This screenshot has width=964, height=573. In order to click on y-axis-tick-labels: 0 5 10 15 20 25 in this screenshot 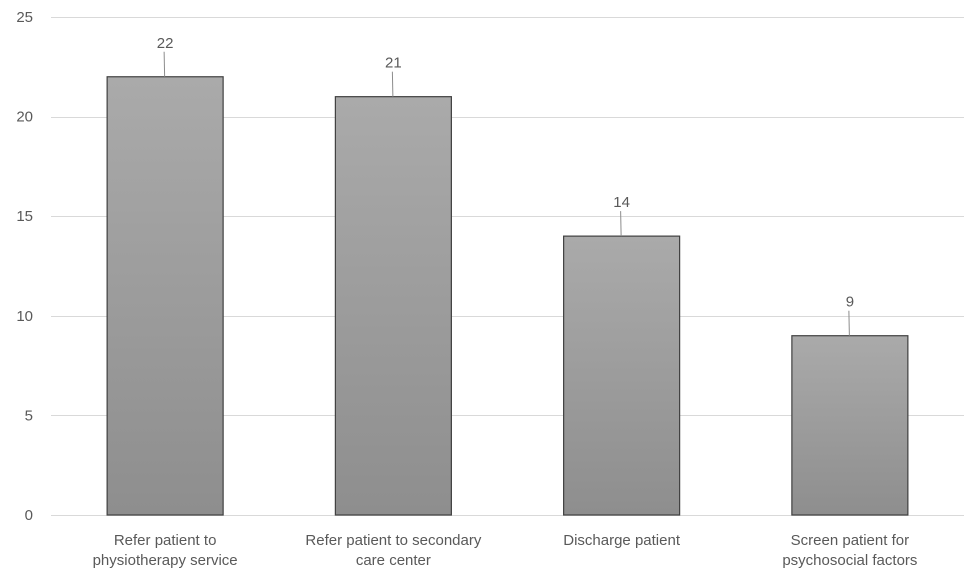, I will do `click(24, 266)`.